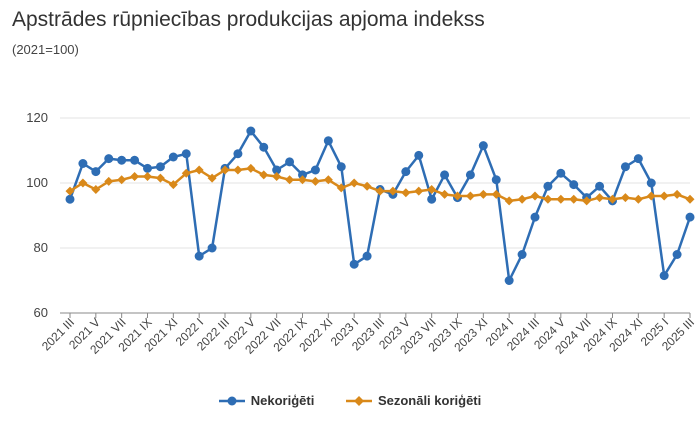 Image resolution: width=700 pixels, height=430 pixels. I want to click on chart-subtitle: (2021=100), so click(45, 49).